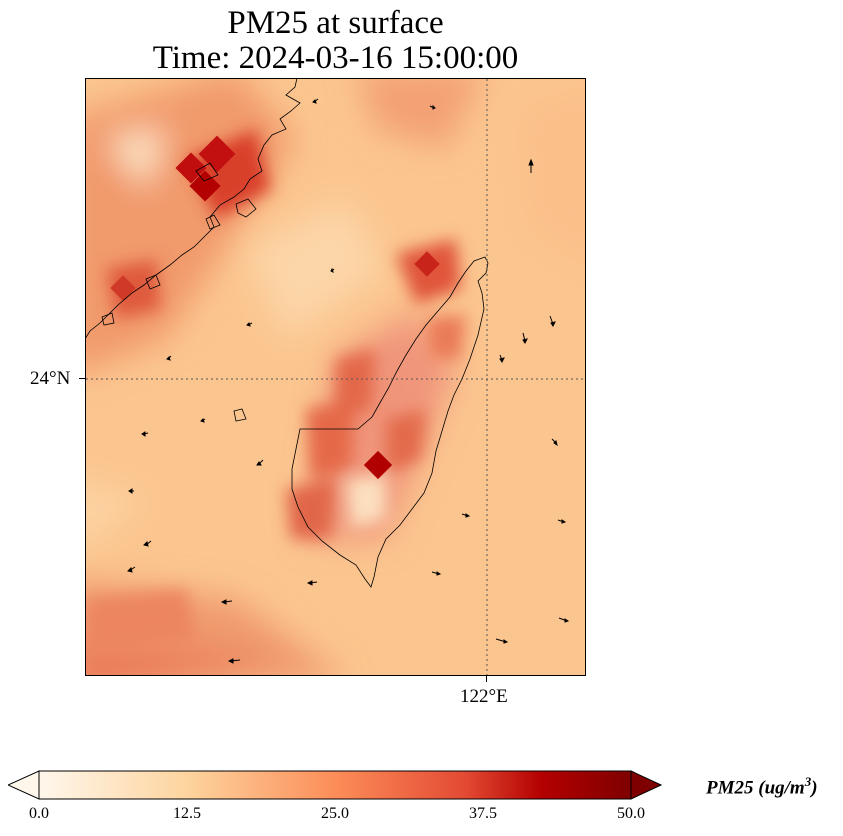  What do you see at coordinates (631, 813) in the screenshot?
I see `colorbar-tick-label: 50.0` at bounding box center [631, 813].